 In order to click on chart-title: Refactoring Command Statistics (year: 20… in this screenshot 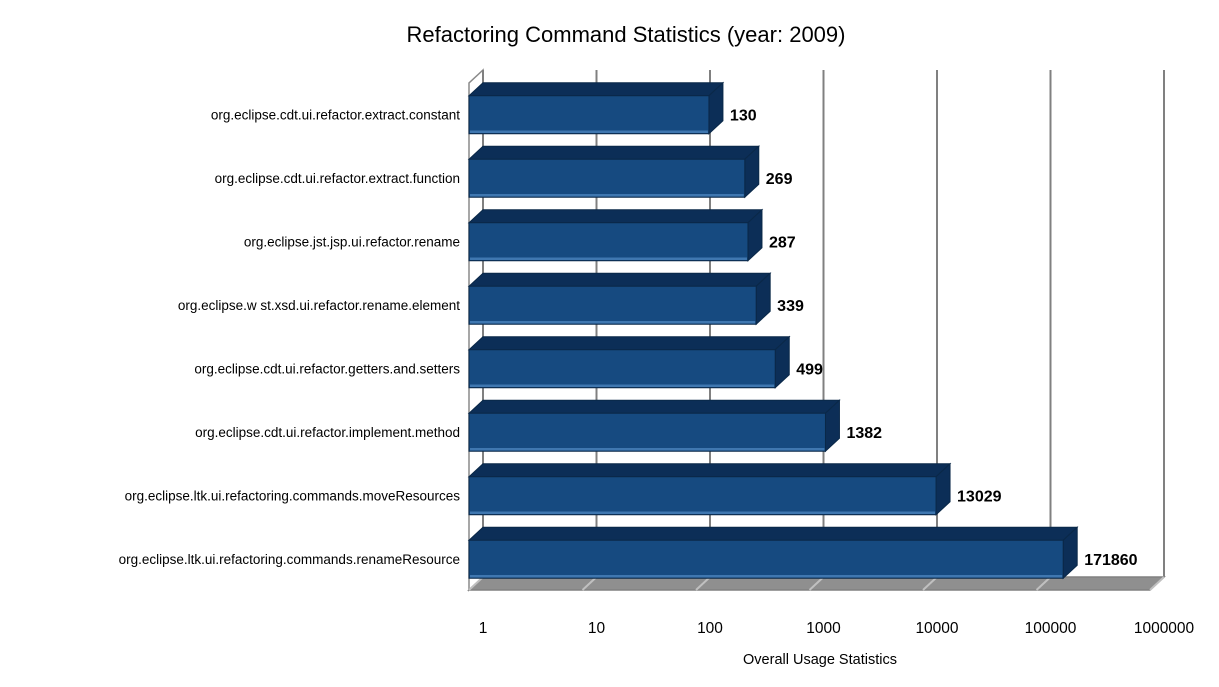, I will do `click(626, 34)`.